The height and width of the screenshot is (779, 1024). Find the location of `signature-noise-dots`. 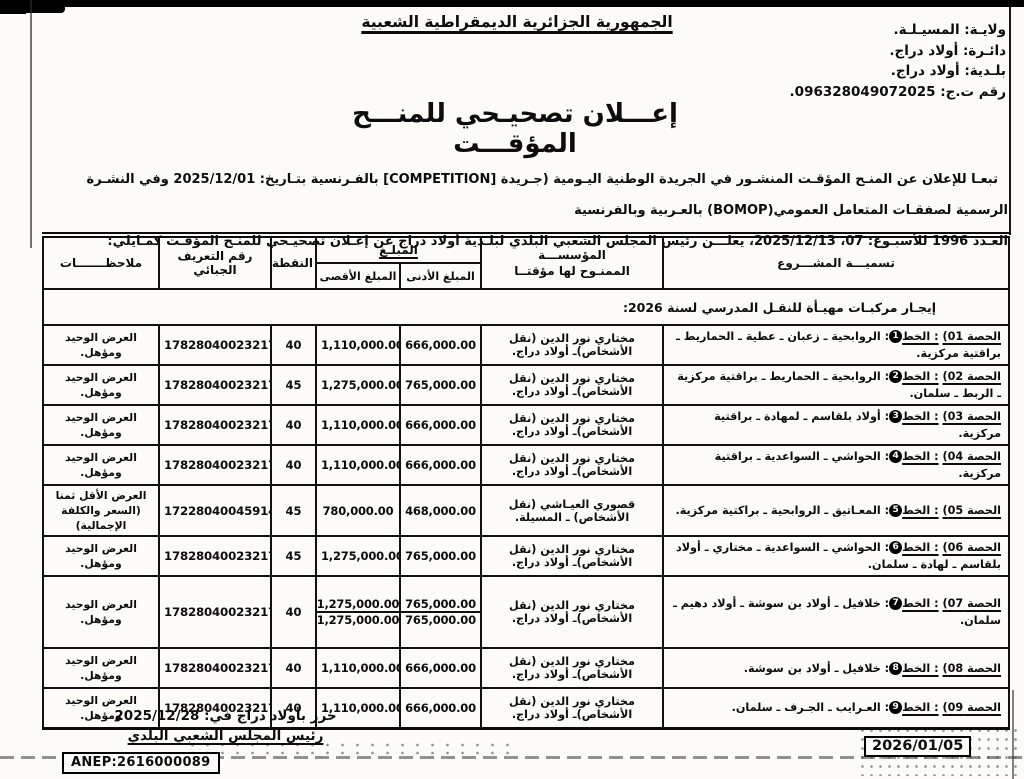

signature-noise-dots is located at coordinates (350, 749).